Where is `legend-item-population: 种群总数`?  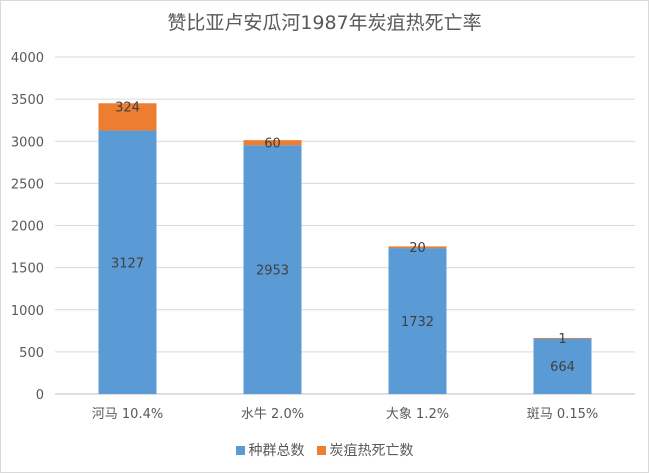 legend-item-population: 种群总数 is located at coordinates (270, 450).